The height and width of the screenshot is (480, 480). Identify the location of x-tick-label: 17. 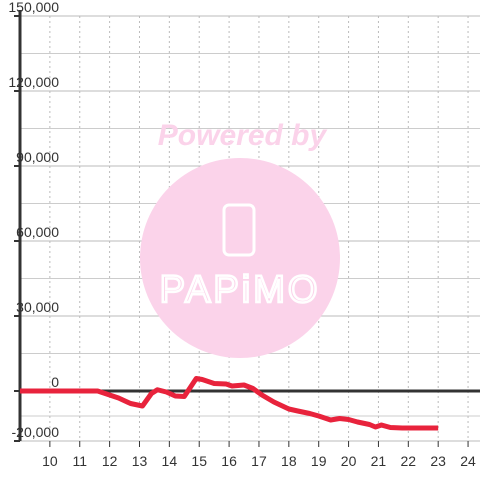
(259, 461).